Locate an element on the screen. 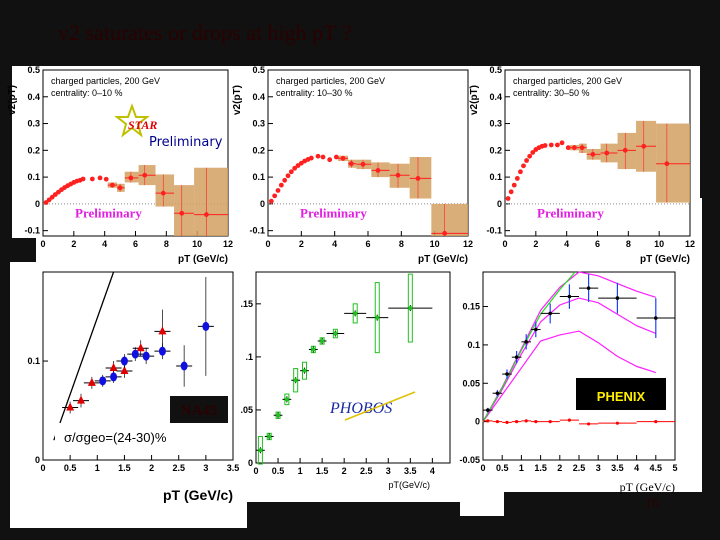 The height and width of the screenshot is (540, 720). phenix-logo-text: PHENIX is located at coordinates (621, 396).